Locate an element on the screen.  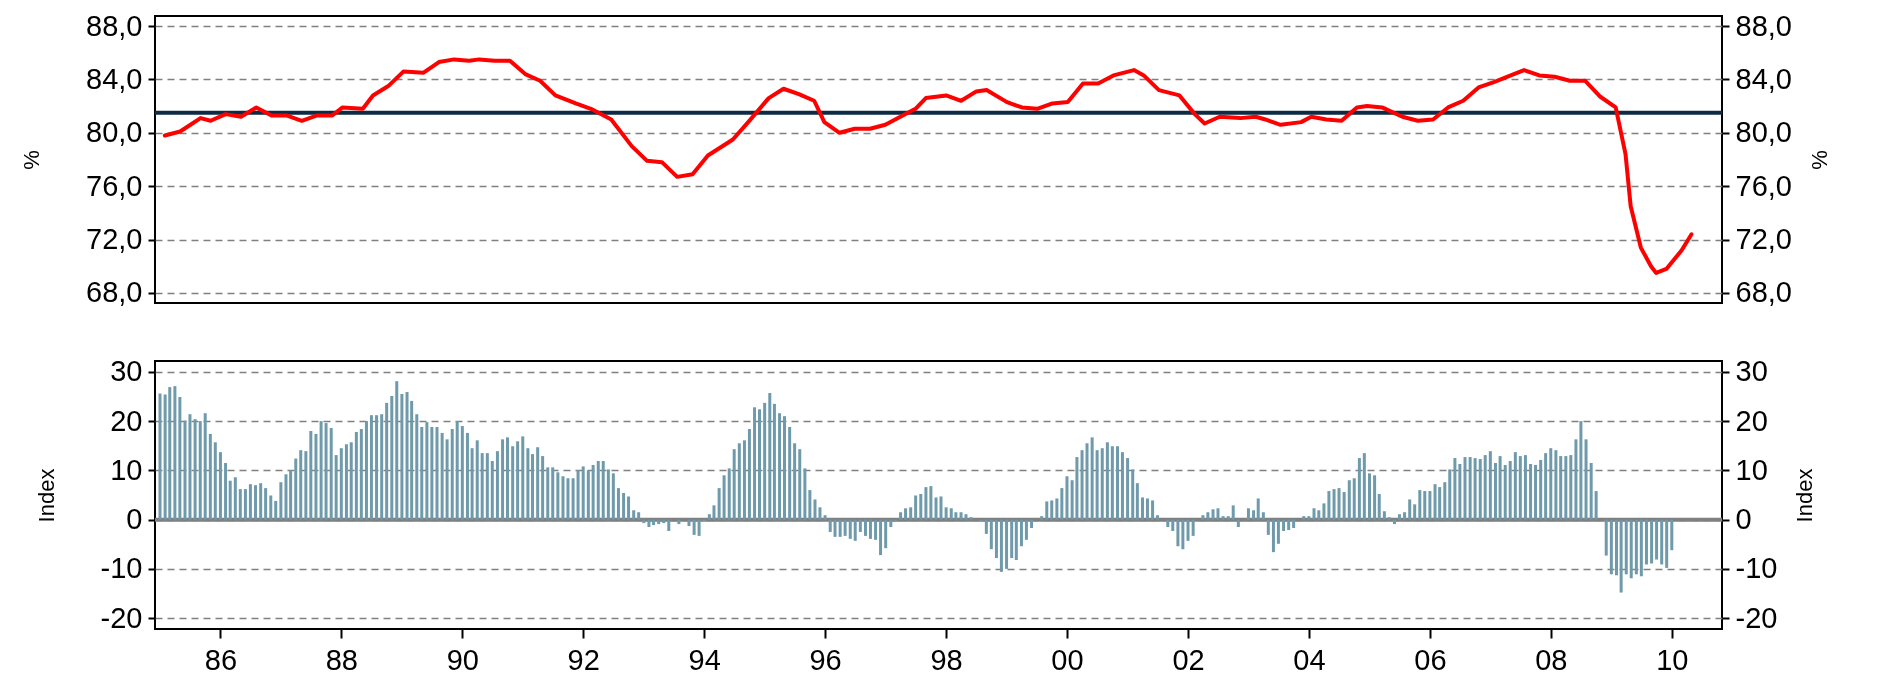
y2-axis-title: % is located at coordinates (1819, 160).